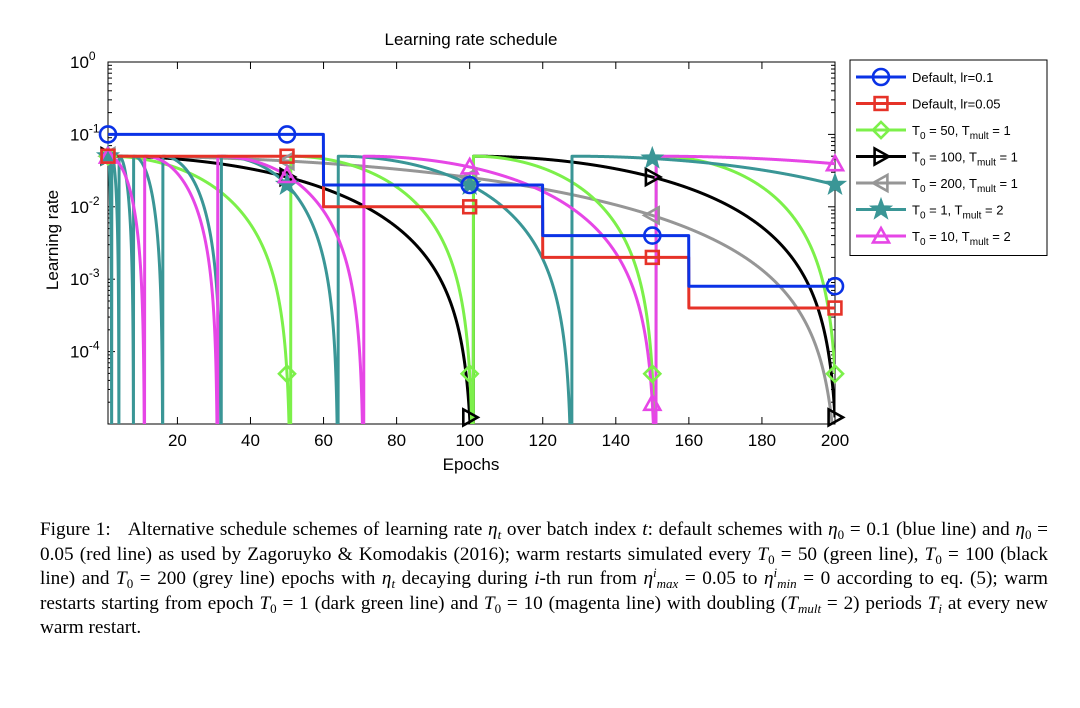  Describe the element at coordinates (965, 185) in the screenshot. I see `legend-label: T0 = 200, Tmult = 1` at that location.